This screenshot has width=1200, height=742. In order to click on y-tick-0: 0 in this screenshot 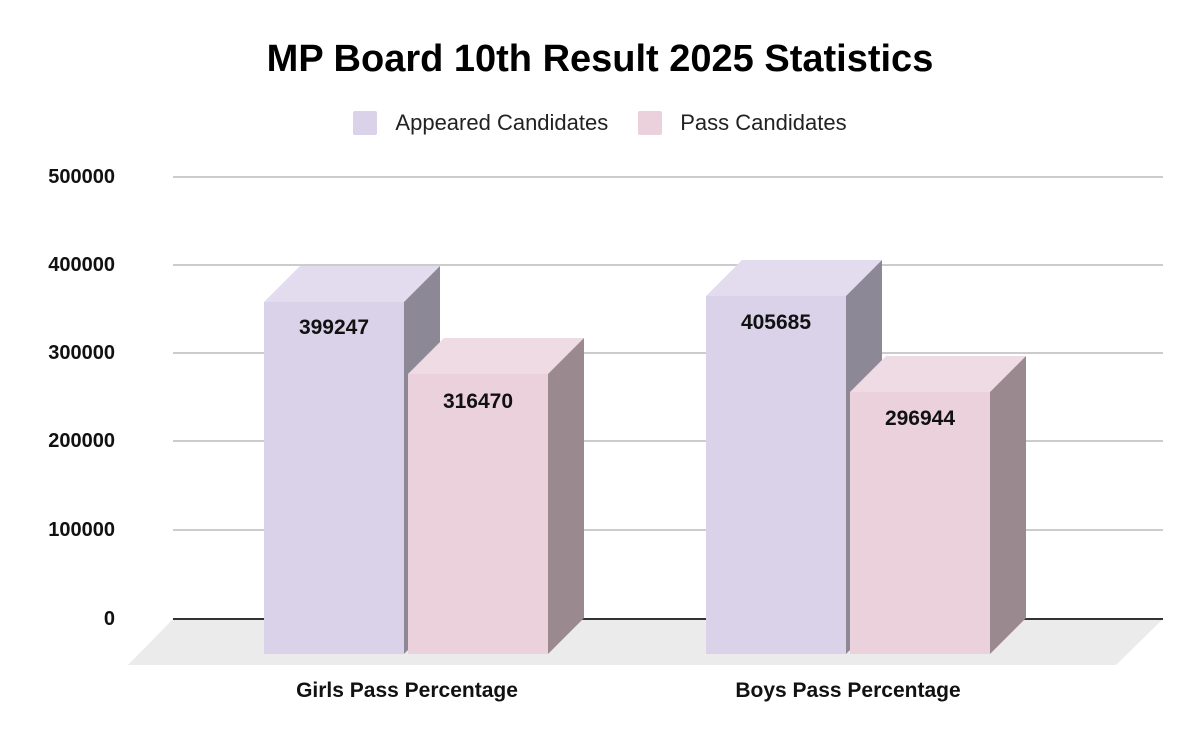, I will do `click(109, 619)`.